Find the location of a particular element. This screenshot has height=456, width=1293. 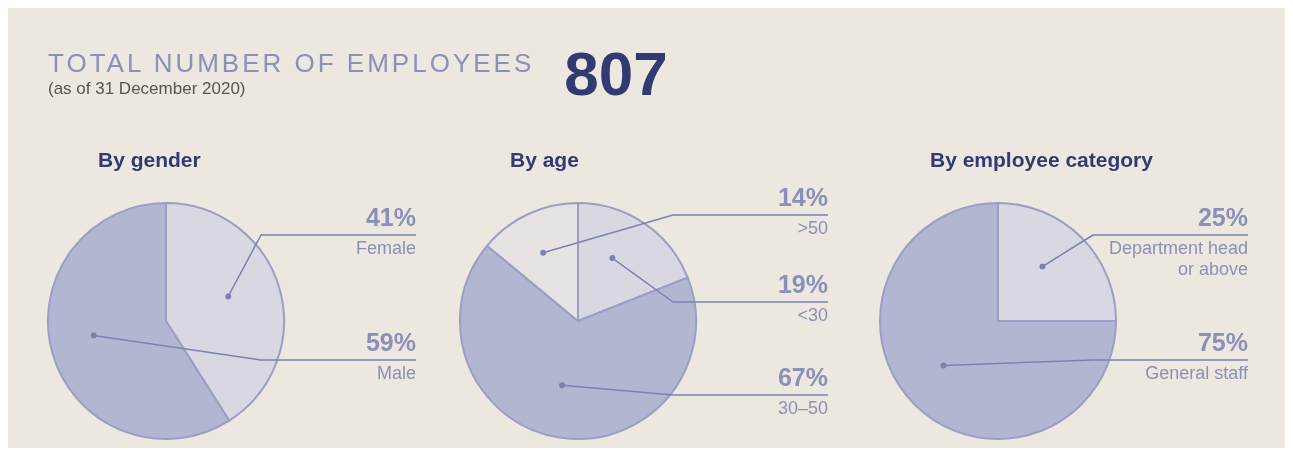

chart-title: By age is located at coordinates (544, 160).